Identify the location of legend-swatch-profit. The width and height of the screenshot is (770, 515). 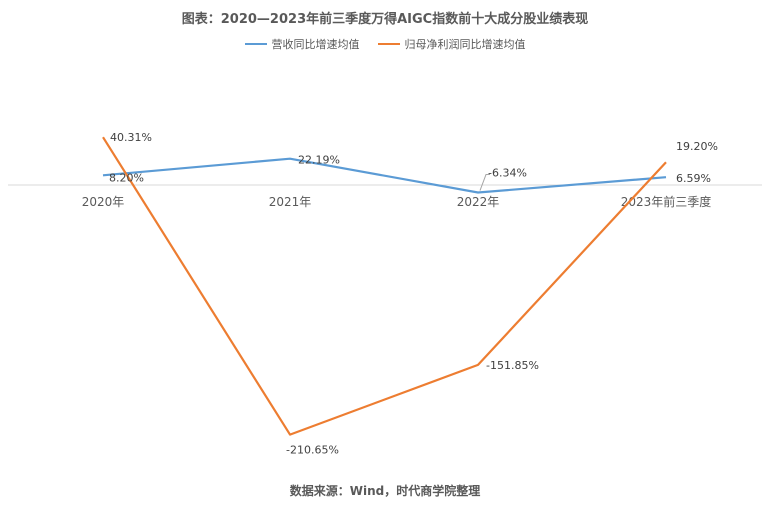
(388, 44).